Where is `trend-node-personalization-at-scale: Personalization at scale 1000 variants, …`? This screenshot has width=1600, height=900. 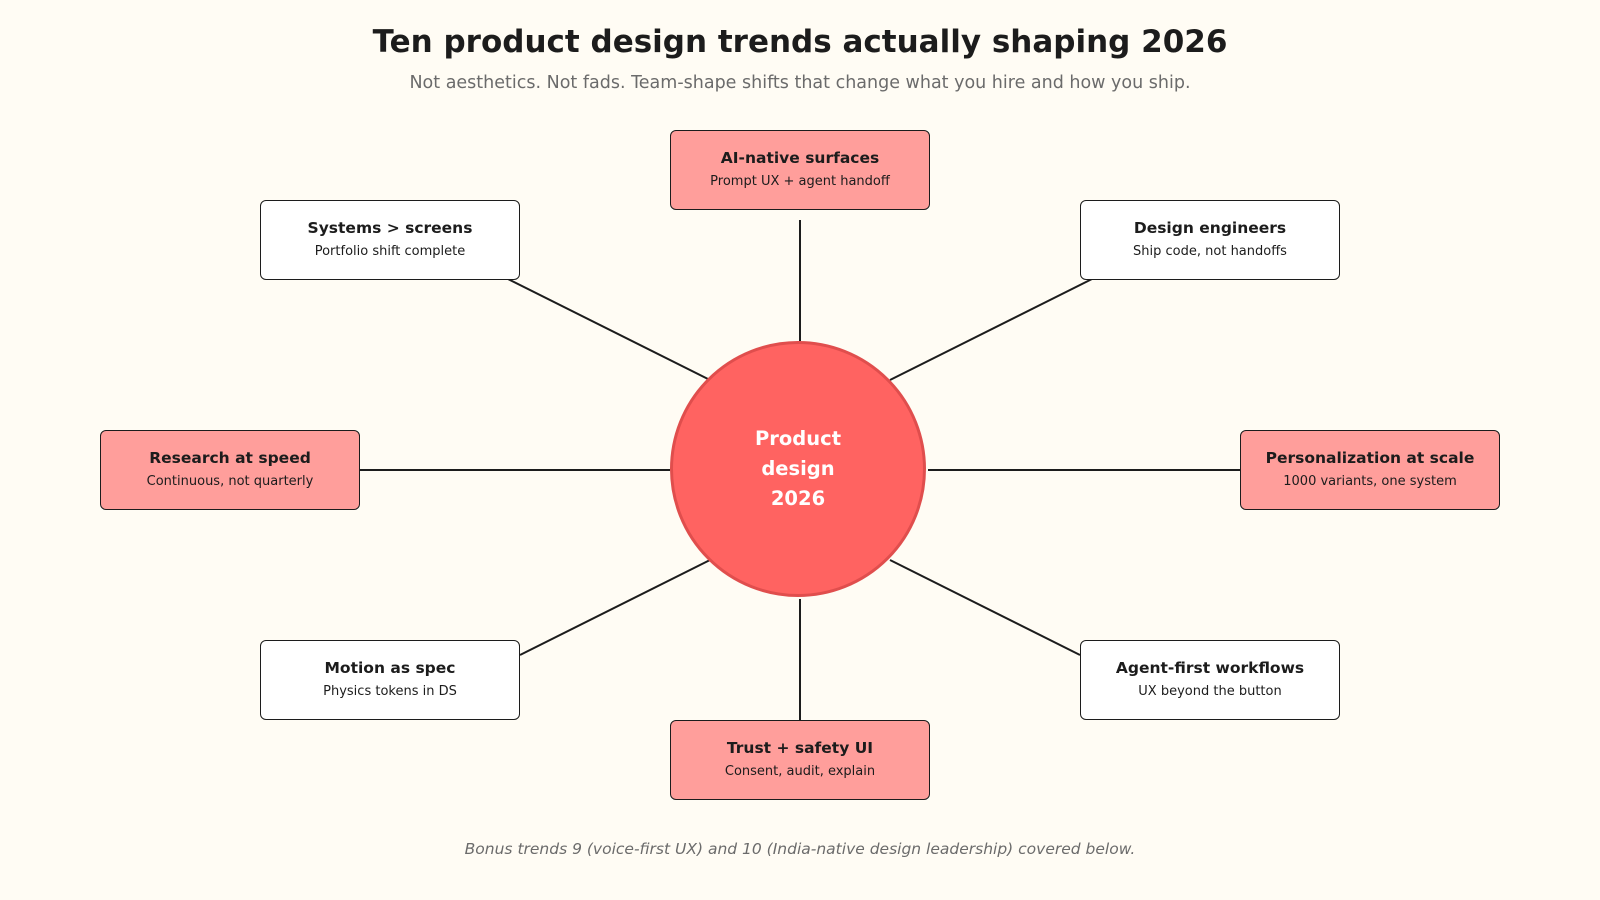
trend-node-personalization-at-scale: Personalization at scale 1000 variants, … is located at coordinates (1370, 470).